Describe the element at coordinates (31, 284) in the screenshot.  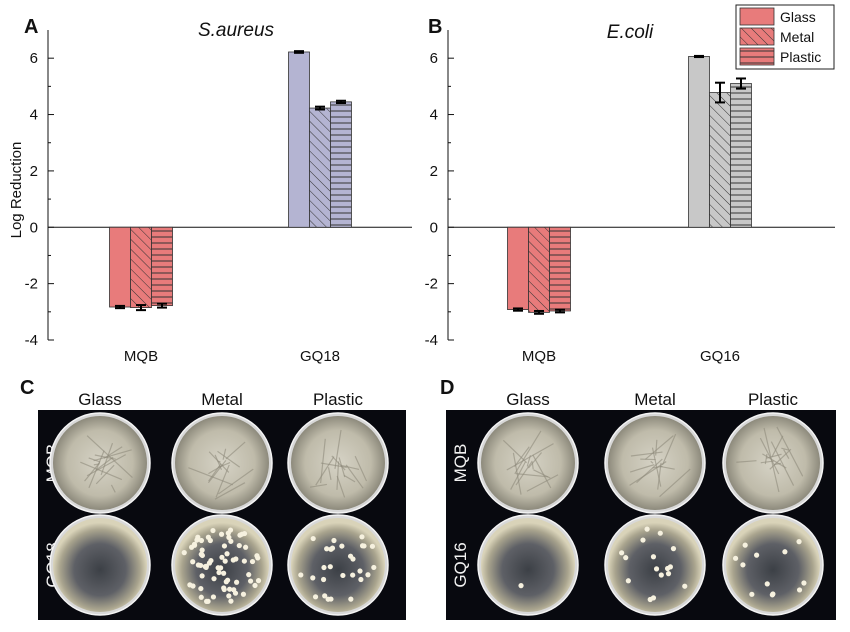
I see `y-tick-label: -2` at that location.